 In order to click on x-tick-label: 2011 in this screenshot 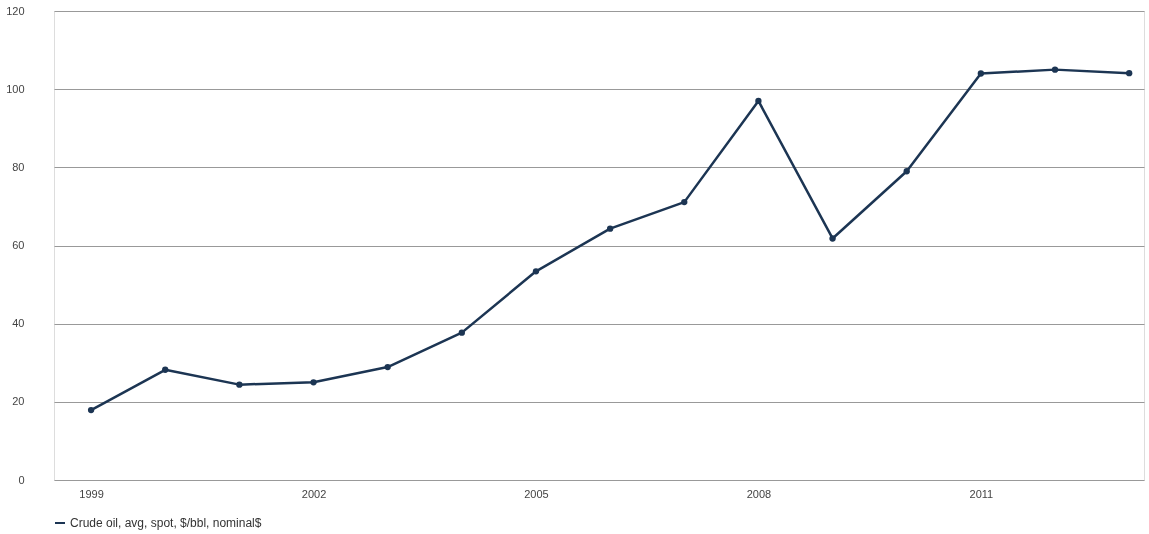, I will do `click(981, 493)`.